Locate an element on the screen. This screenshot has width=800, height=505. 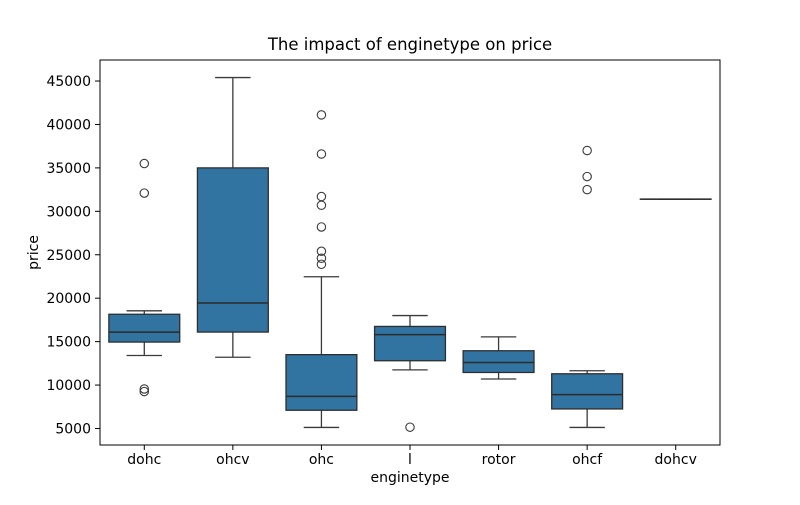
y-tick-label: 35000 is located at coordinates (68, 169).